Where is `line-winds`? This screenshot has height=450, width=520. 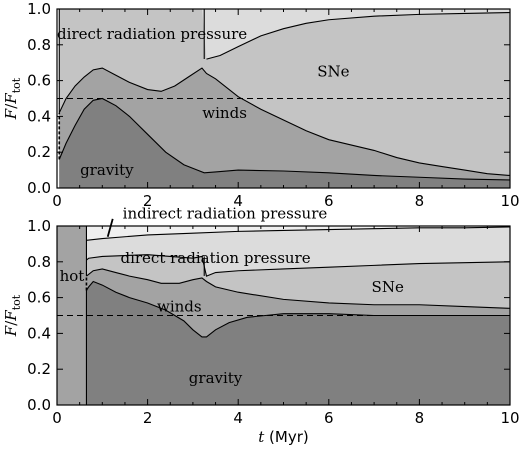 line-winds is located at coordinates (298, 288).